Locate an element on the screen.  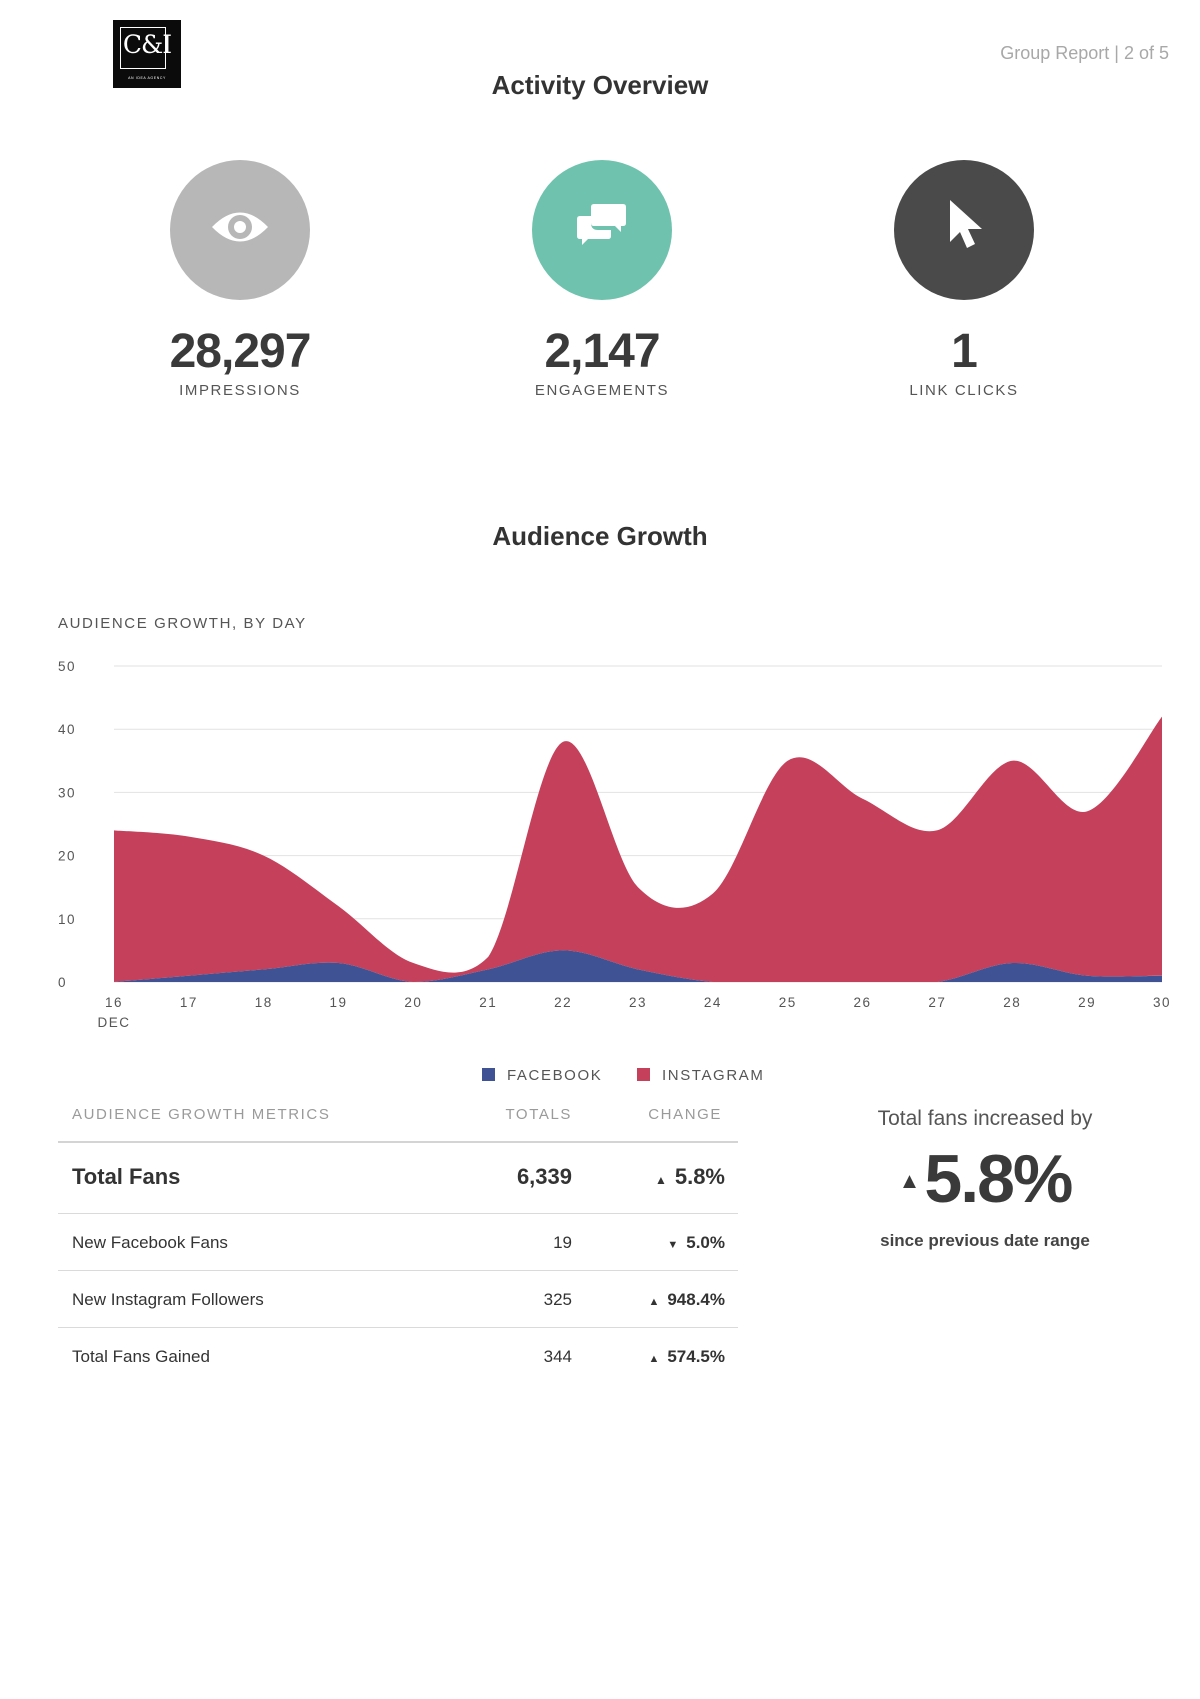
y-tick-label: 10 is located at coordinates (67, 919).